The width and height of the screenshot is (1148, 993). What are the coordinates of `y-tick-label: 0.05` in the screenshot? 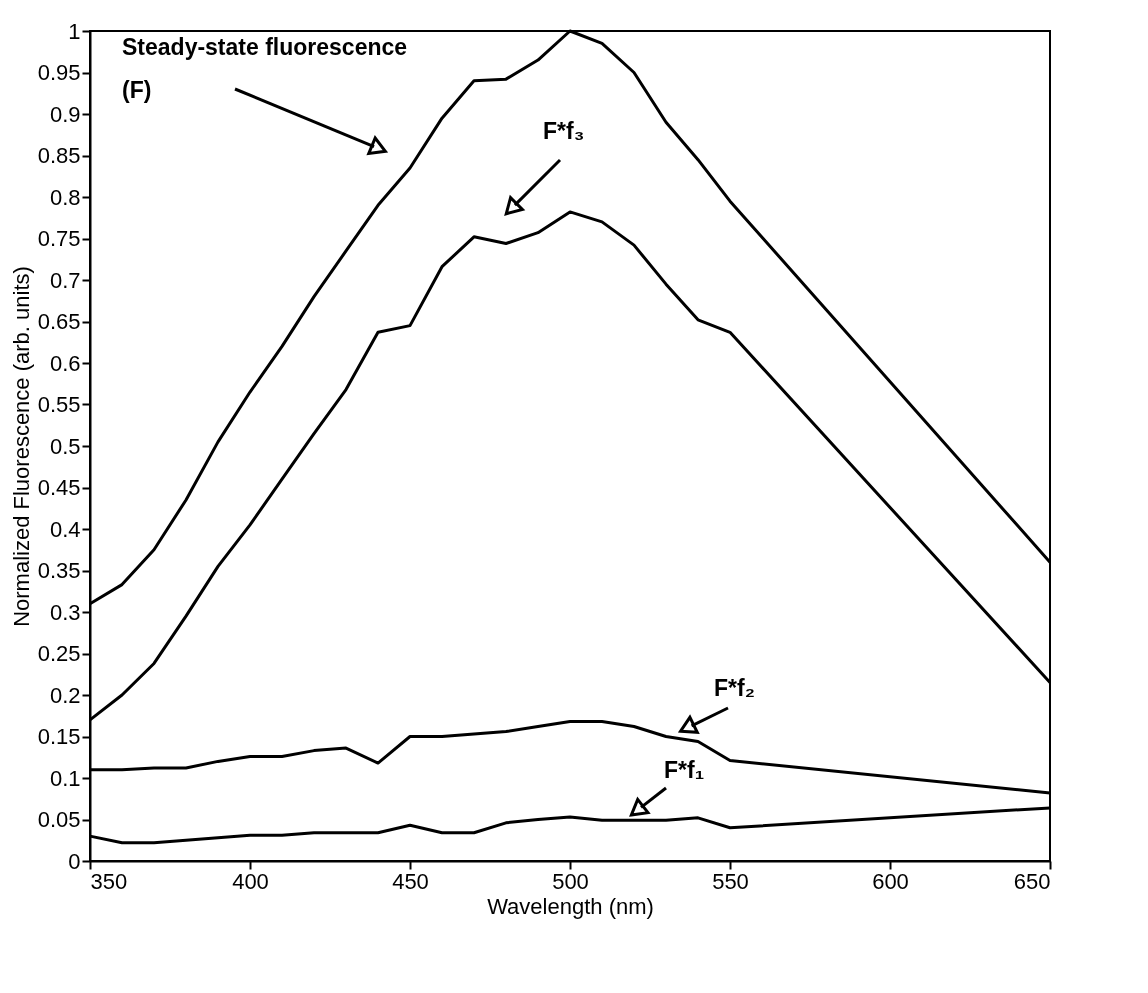 It's located at (59, 819).